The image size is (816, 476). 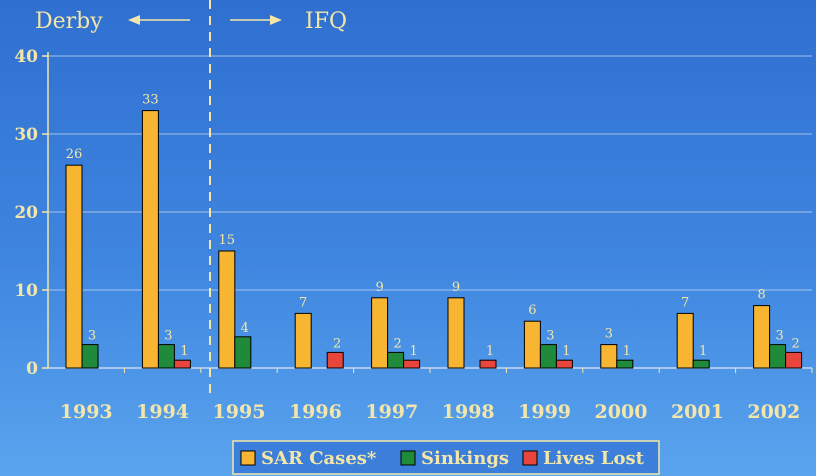 I want to click on legend: SAR Cases* Sinkings Lives Lost, so click(x=446, y=457).